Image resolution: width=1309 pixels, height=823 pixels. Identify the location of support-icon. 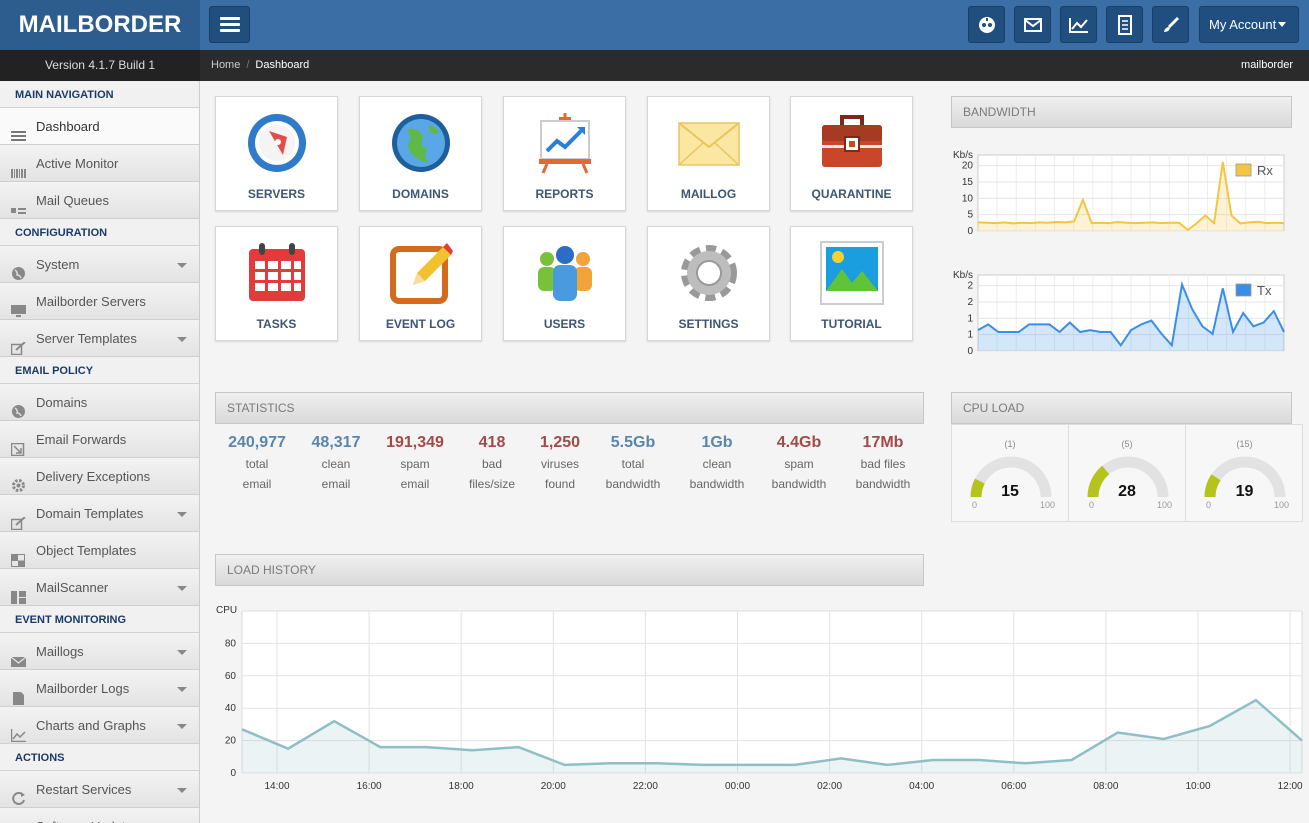
(986, 24).